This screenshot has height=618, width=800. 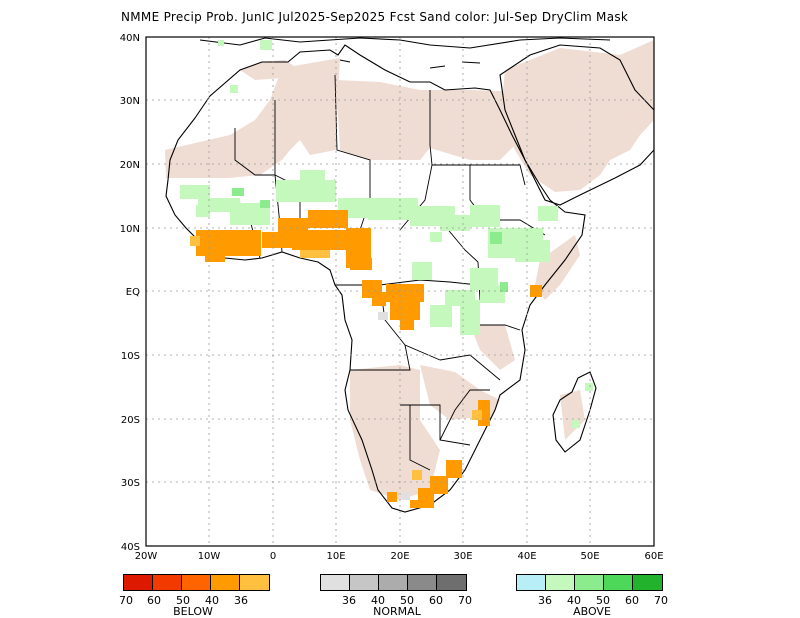 What do you see at coordinates (130, 547) in the screenshot?
I see `lat-label: 40S` at bounding box center [130, 547].